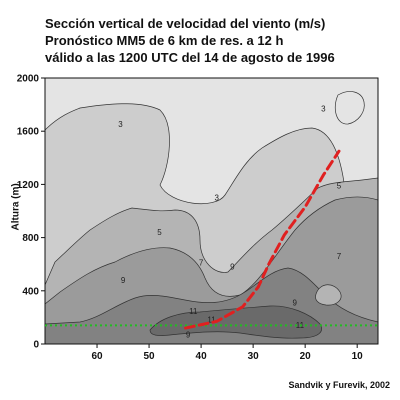  I want to click on x-tick-label: 40, so click(202, 356).